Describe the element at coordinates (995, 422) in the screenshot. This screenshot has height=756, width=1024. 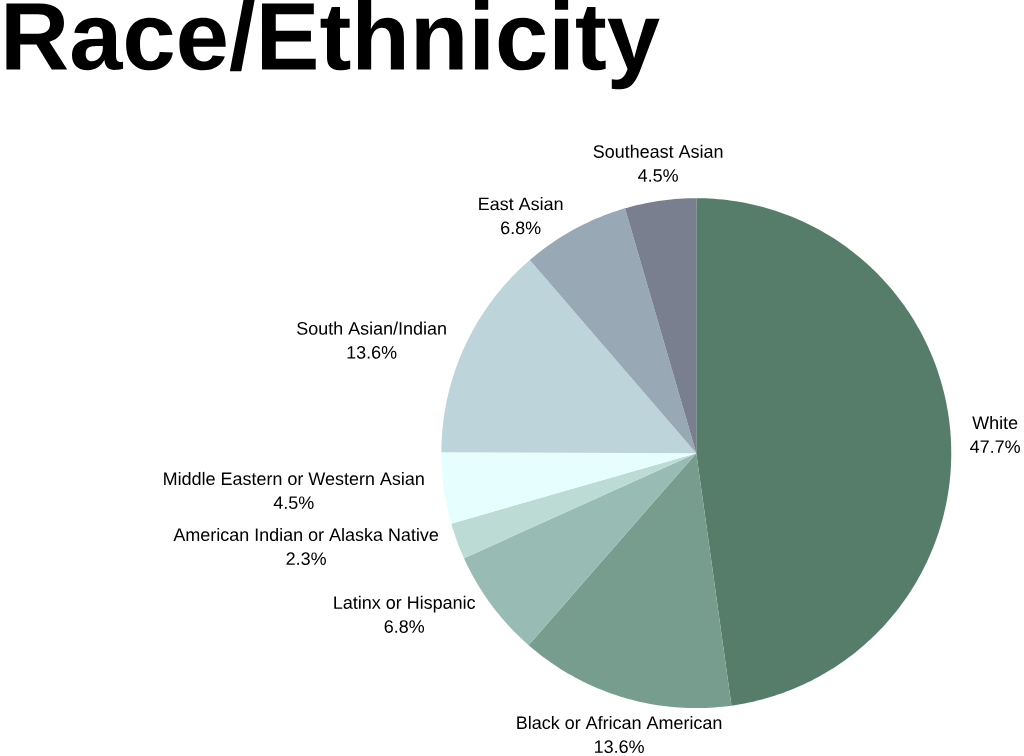
I see `slice-label: White` at that location.